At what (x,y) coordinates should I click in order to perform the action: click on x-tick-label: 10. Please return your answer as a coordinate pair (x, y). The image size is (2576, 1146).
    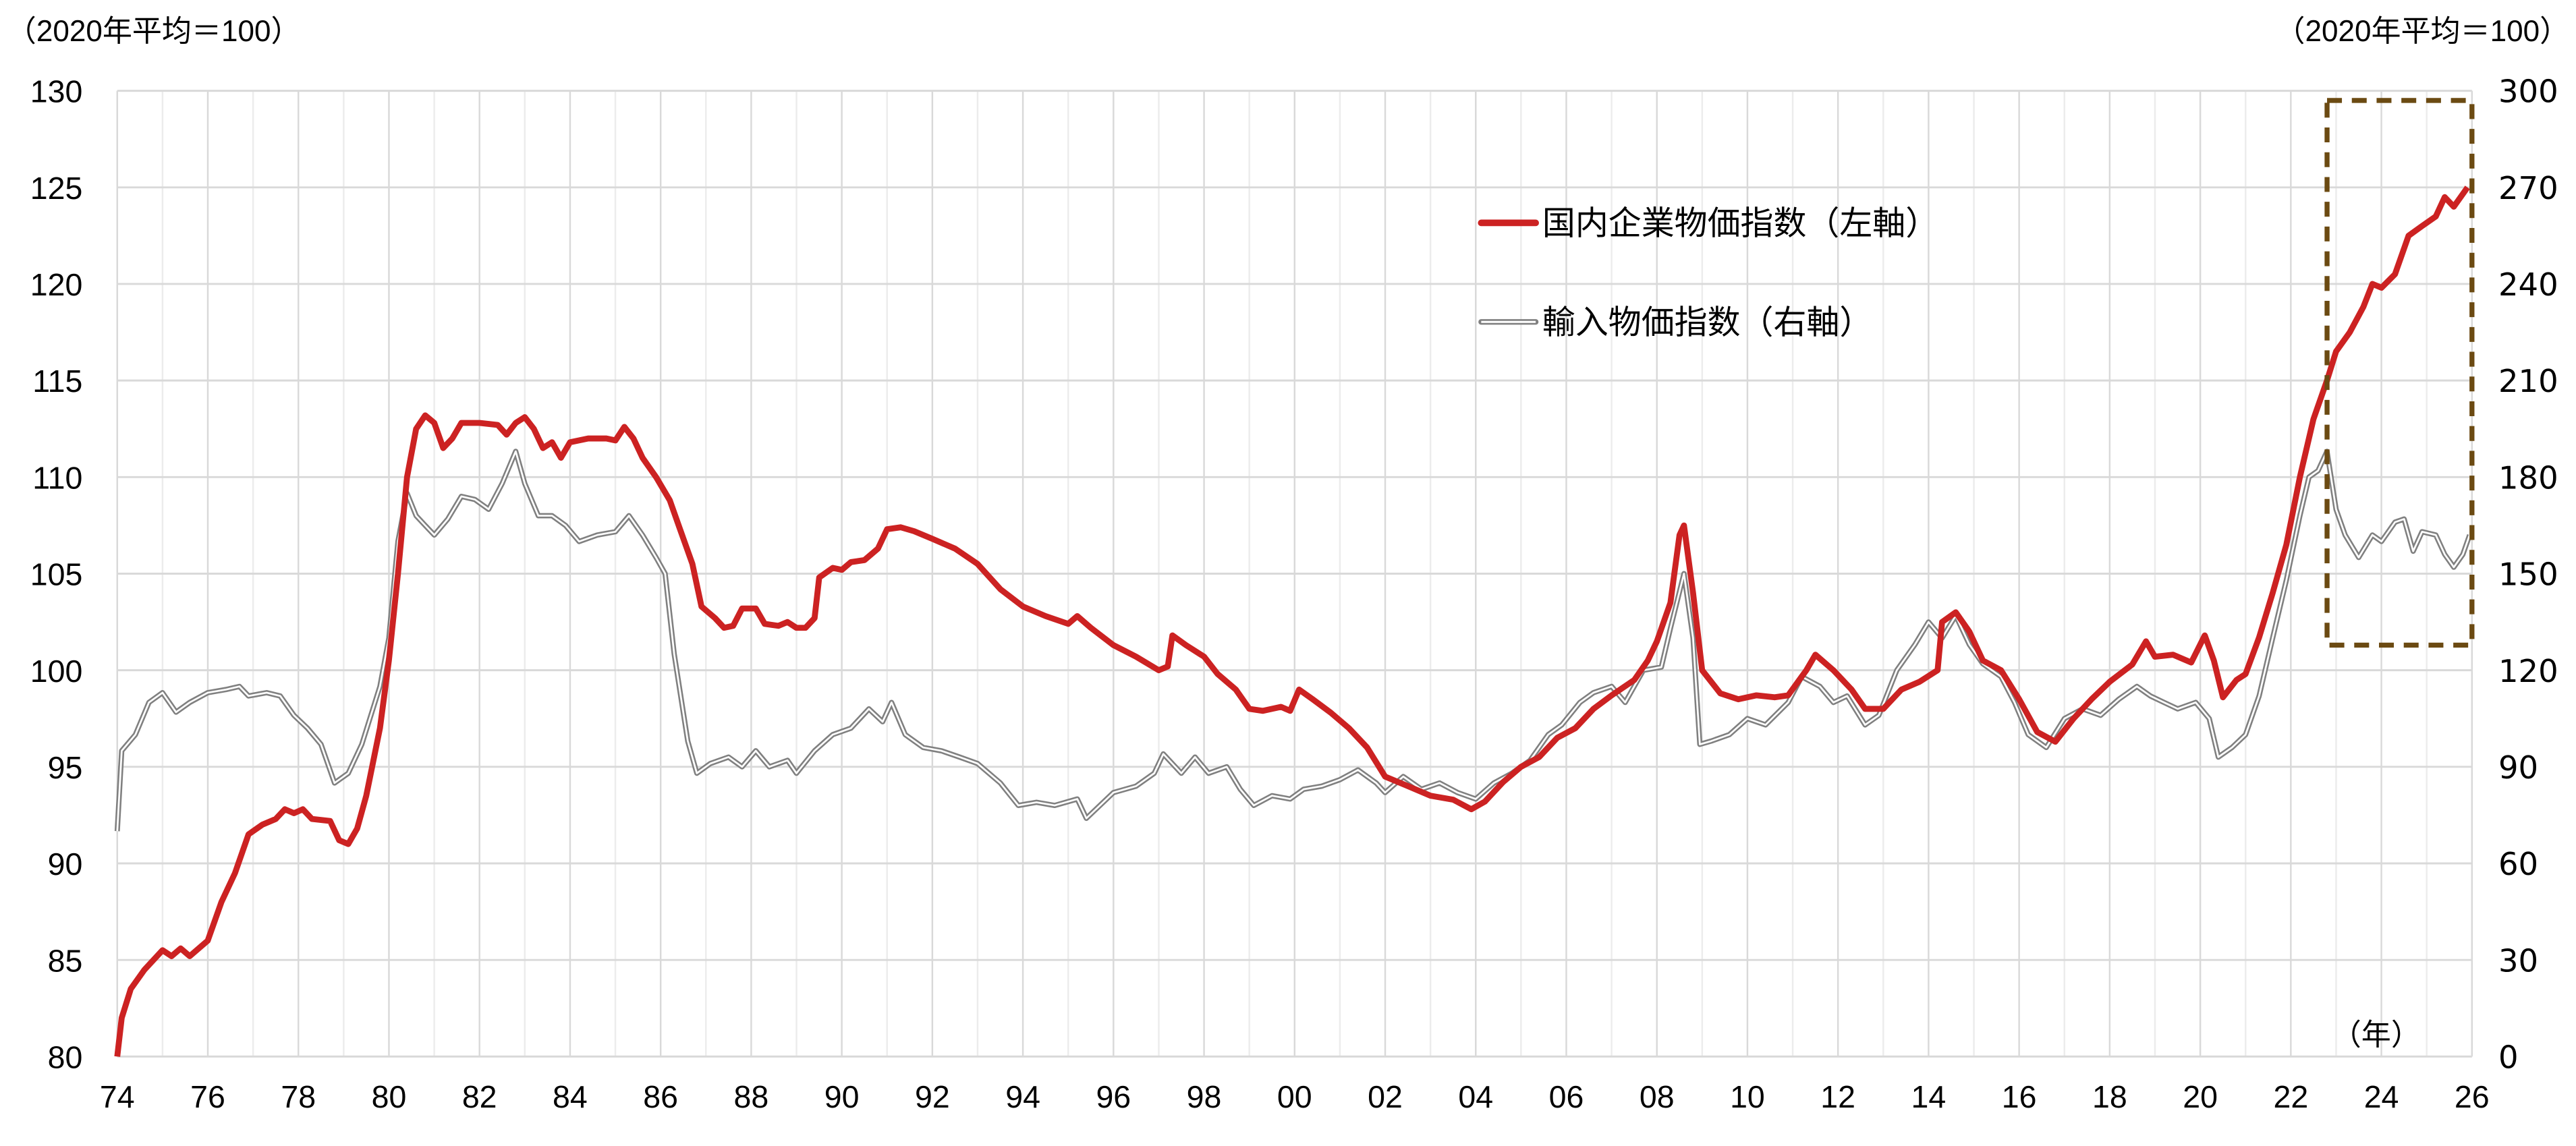
    Looking at the image, I should click on (1747, 1096).